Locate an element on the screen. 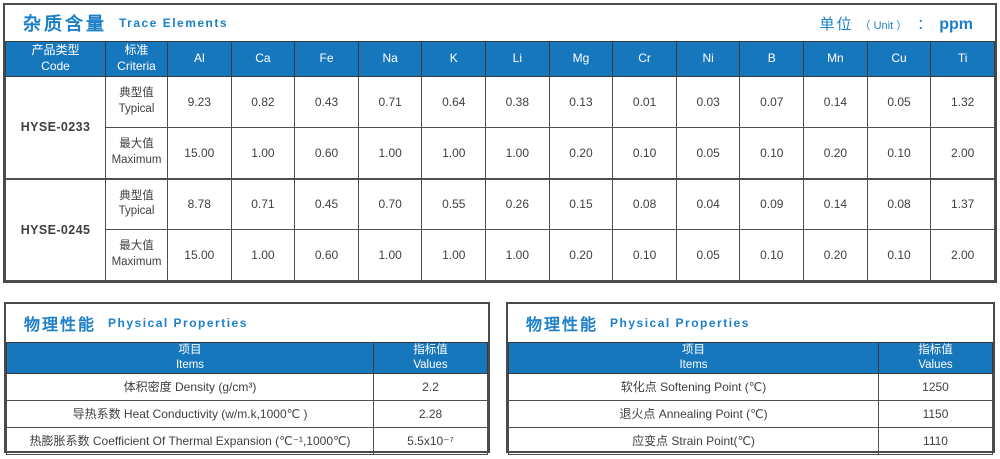 Image resolution: width=1000 pixels, height=459 pixels. criteria-zh: 最大值 is located at coordinates (136, 144).